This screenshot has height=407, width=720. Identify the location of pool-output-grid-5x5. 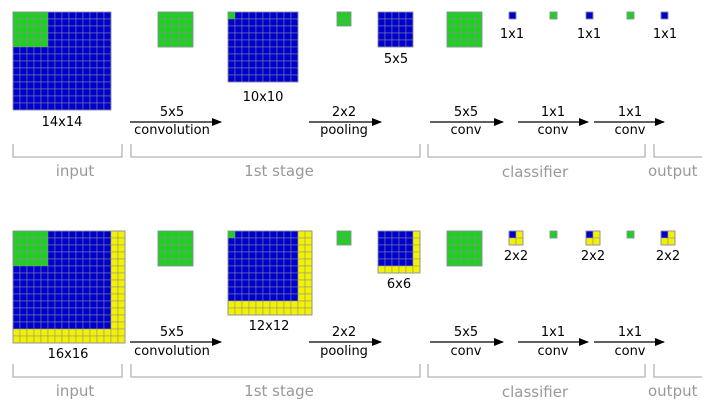
(395, 29).